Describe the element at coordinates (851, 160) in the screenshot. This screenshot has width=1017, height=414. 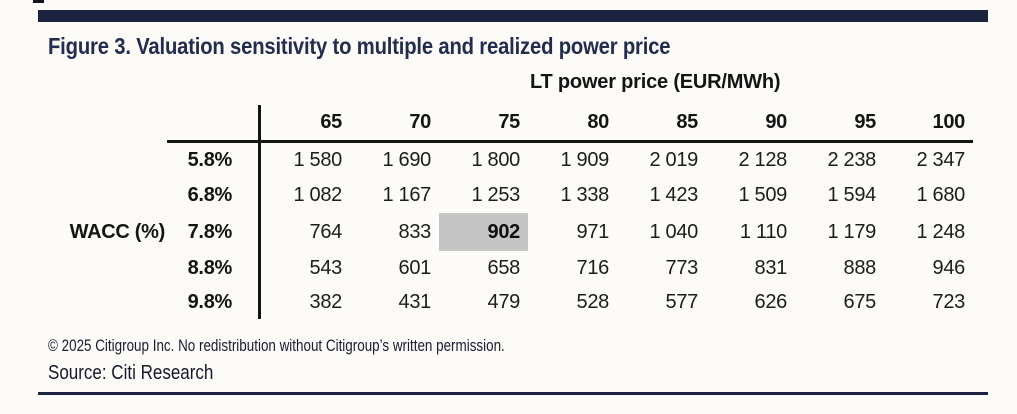
I see `table-cell: 2 238` at that location.